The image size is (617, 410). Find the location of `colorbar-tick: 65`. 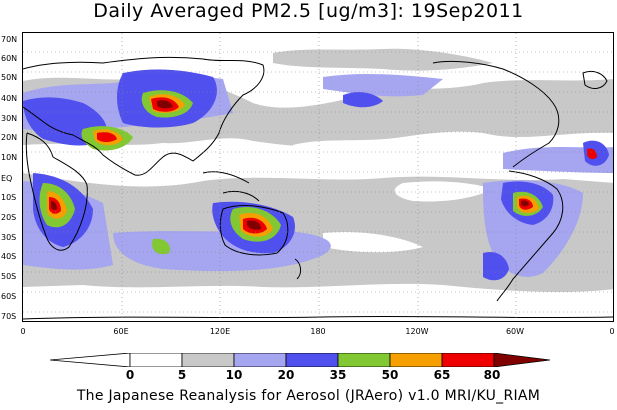

colorbar-tick: 65 is located at coordinates (442, 375).